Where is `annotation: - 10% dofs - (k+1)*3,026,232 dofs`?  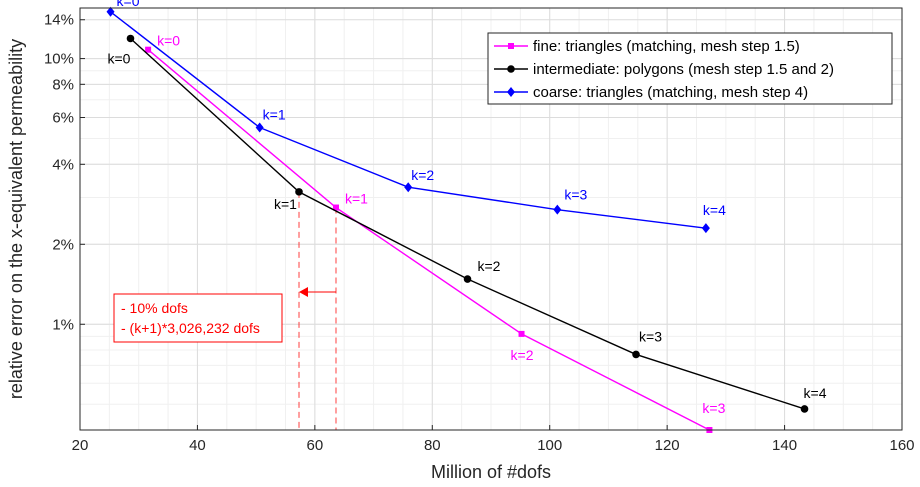 annotation: - 10% dofs - (k+1)*3,026,232 dofs is located at coordinates (225, 310).